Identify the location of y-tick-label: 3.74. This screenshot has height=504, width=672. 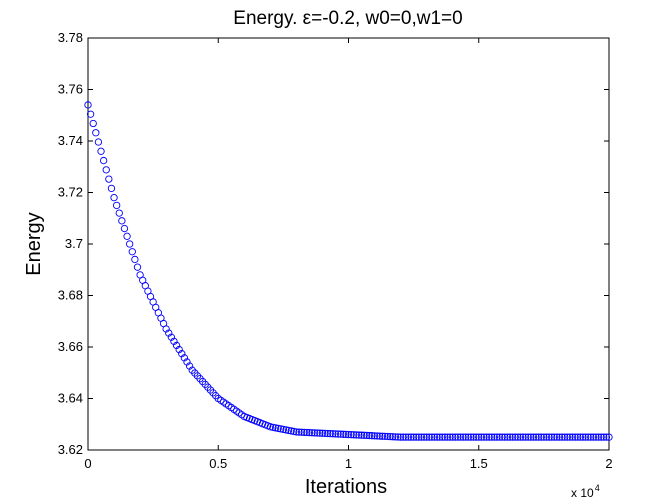
(70, 140).